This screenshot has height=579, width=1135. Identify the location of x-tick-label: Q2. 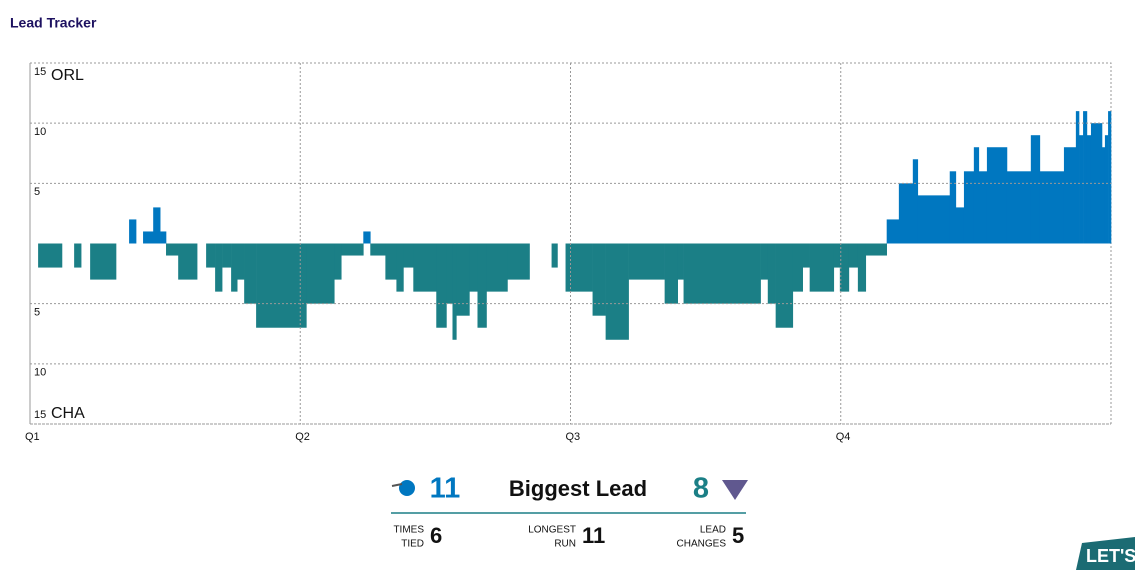
(302, 437).